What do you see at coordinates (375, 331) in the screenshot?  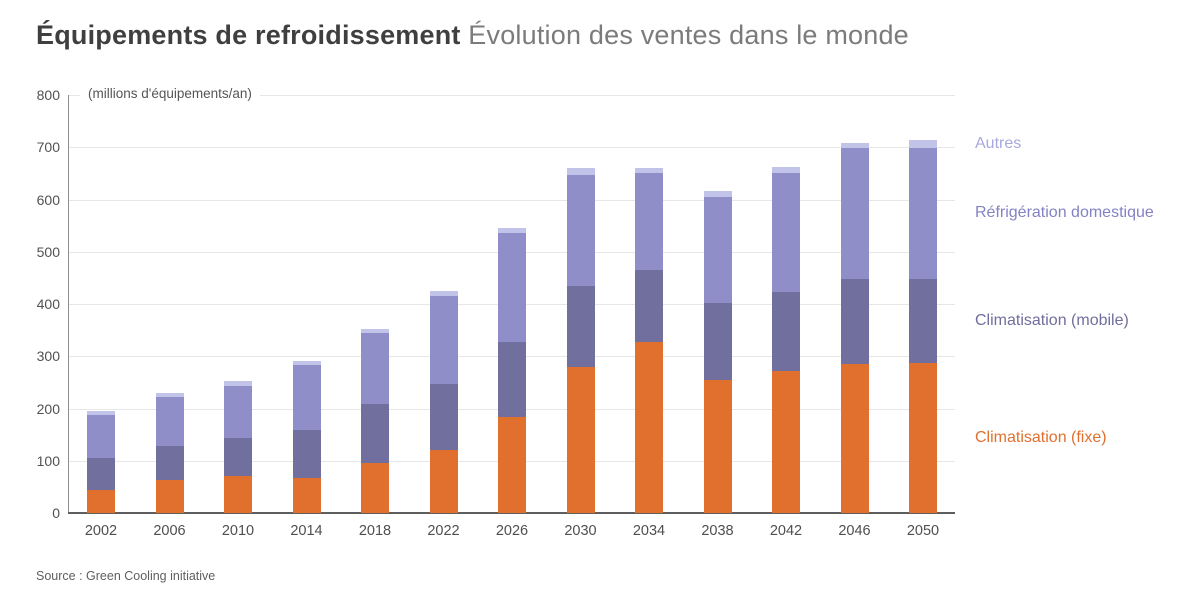 I see `bar-segment-2018-autres` at bounding box center [375, 331].